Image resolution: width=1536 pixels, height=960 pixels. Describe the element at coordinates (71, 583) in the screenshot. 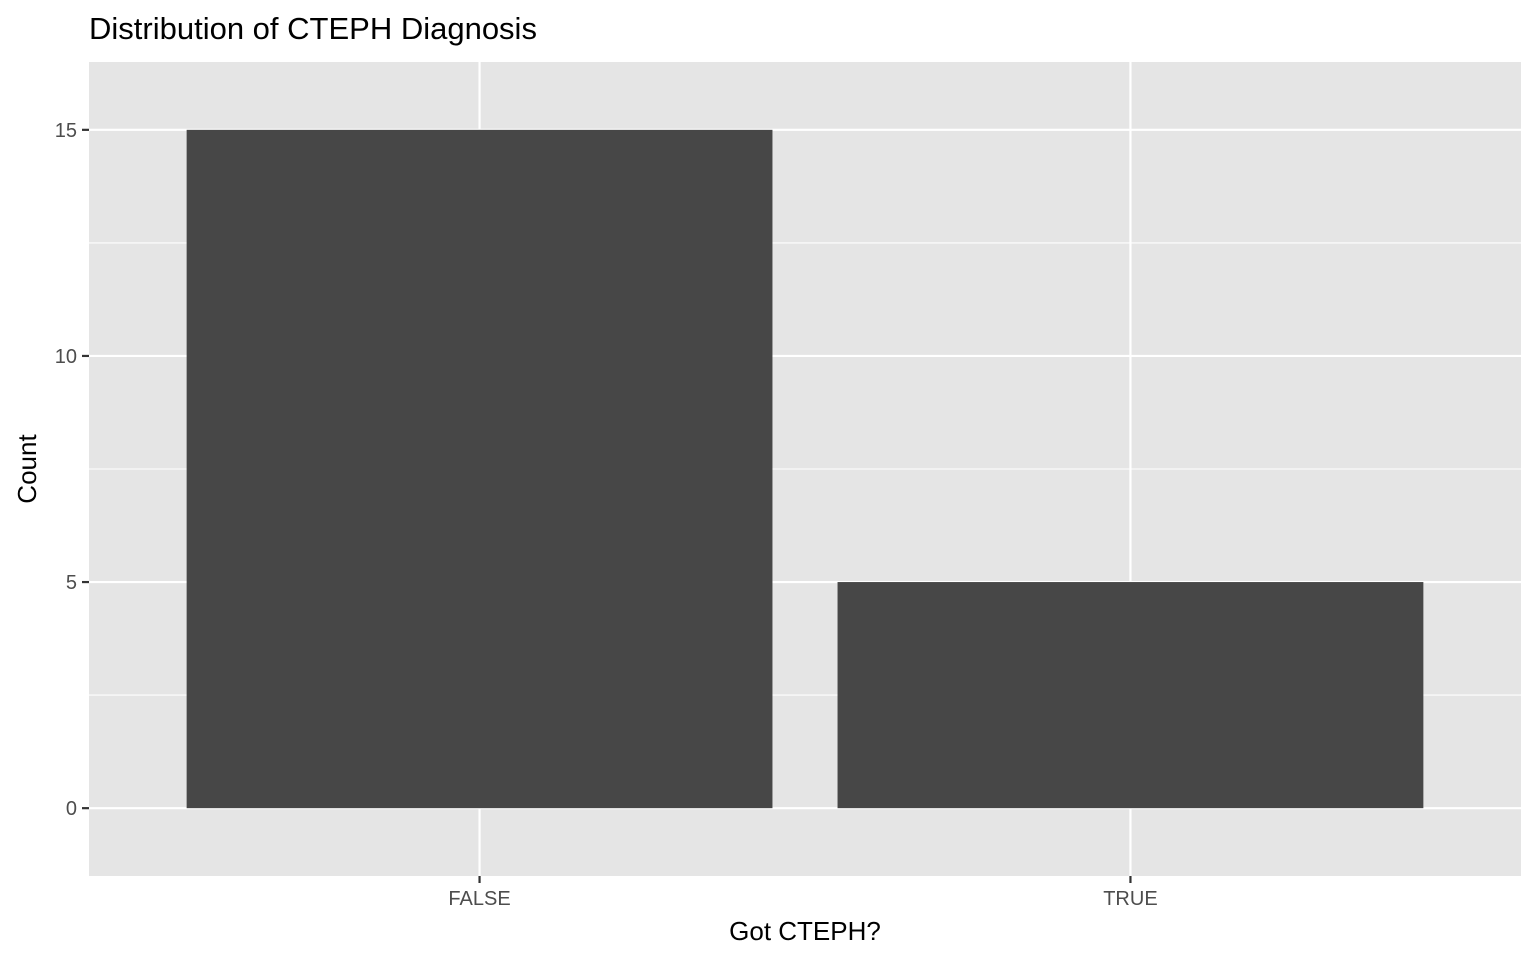

I see `y-tick-label: 5` at that location.